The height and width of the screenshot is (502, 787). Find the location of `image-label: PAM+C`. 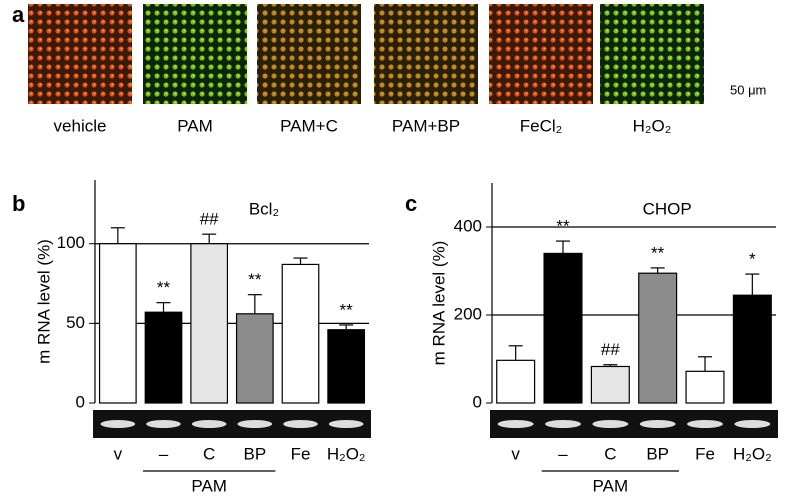

image-label: PAM+C is located at coordinates (309, 125).